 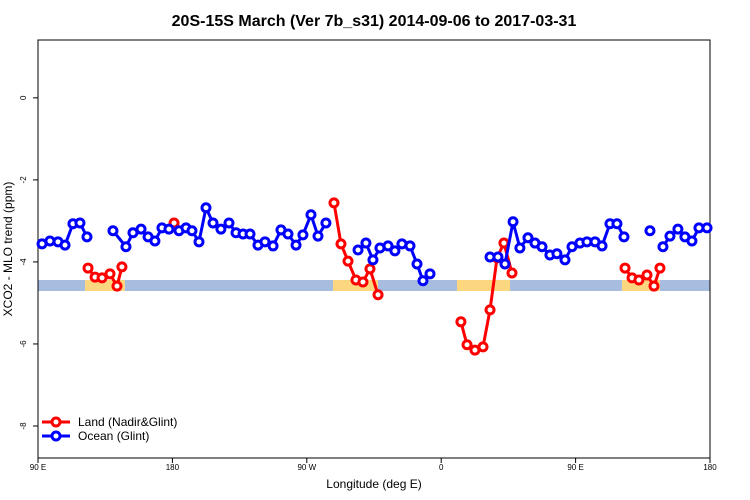 I want to click on y-tick-label: -4, so click(x=23, y=262).